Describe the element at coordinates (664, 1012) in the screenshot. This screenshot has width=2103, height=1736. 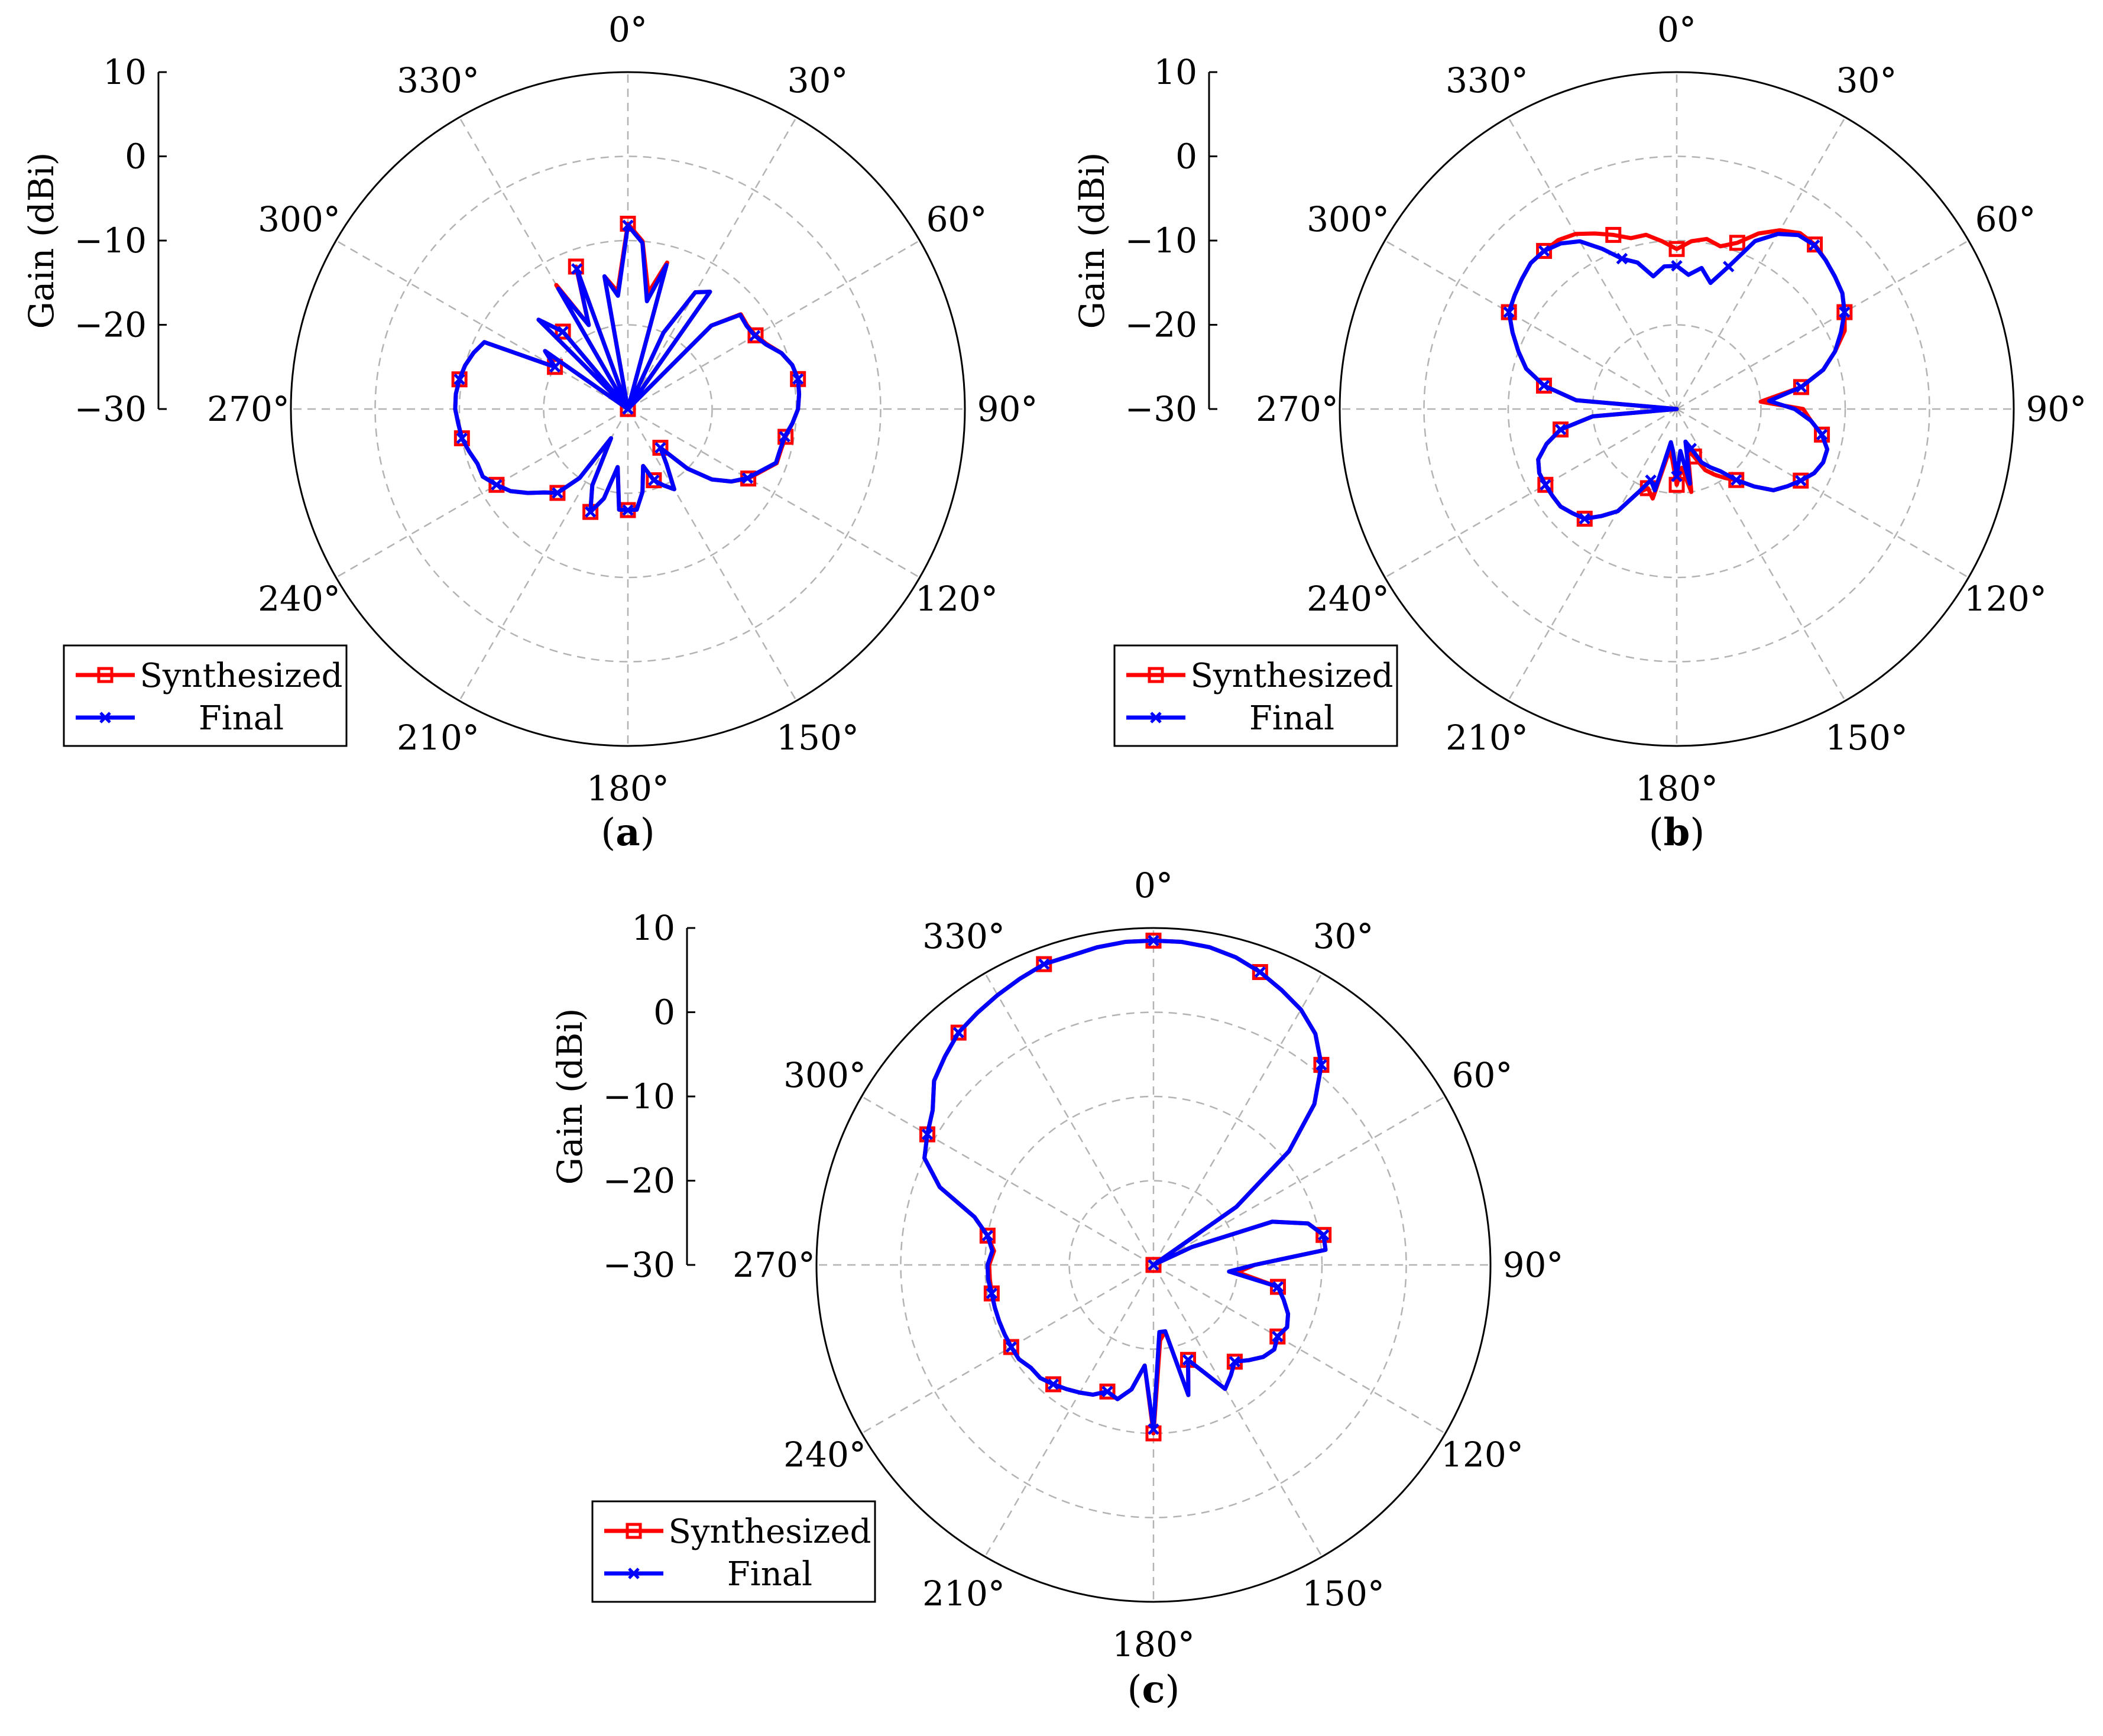
I see `radial-tick-label: 0` at that location.